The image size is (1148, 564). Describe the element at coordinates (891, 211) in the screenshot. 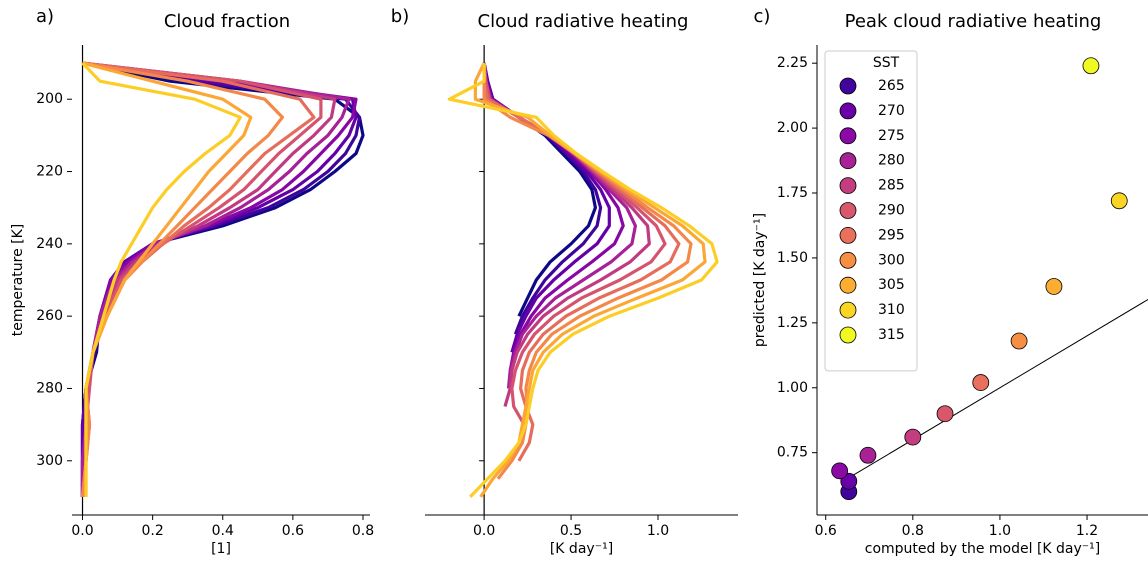

I see `legend-label: 290` at that location.